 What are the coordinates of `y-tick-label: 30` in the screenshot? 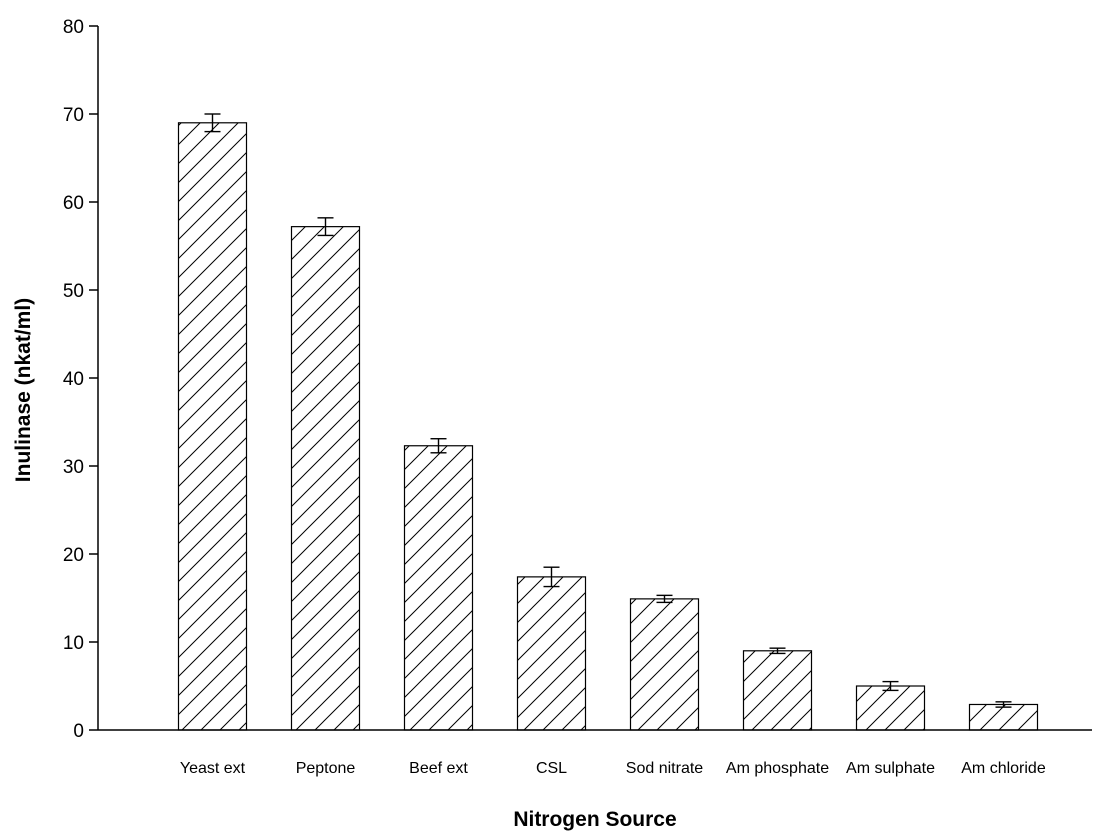 It's located at (73, 467).